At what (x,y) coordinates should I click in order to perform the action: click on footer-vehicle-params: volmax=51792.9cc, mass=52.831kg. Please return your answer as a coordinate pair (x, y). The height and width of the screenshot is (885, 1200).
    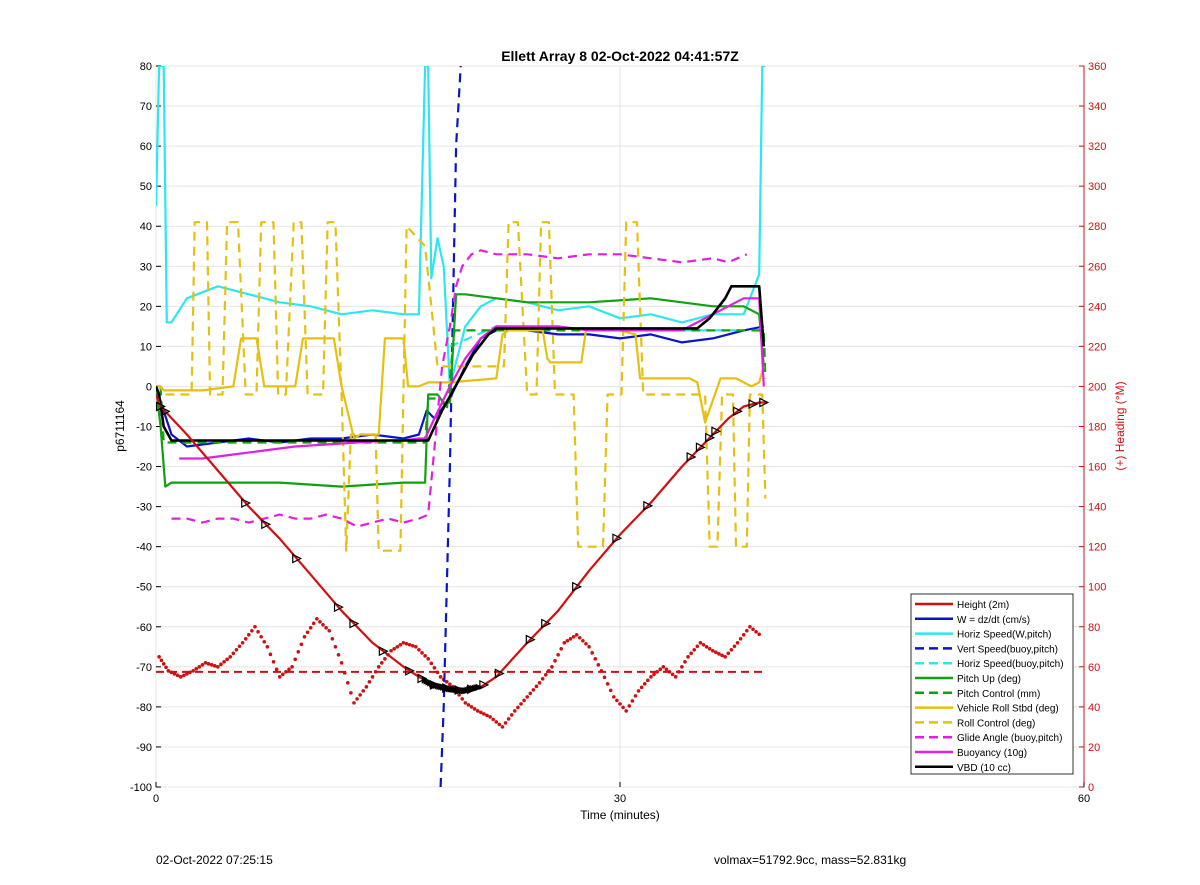
    Looking at the image, I should click on (810, 860).